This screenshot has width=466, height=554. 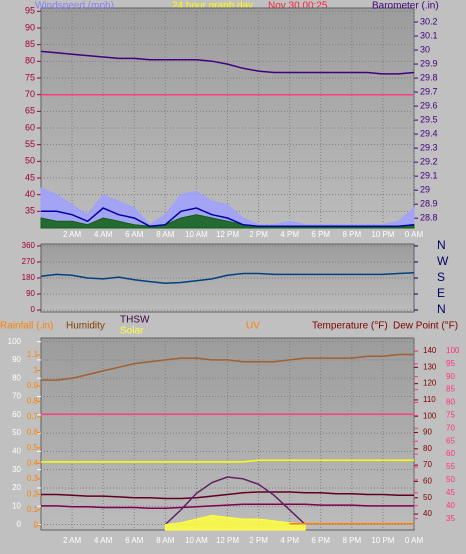 What do you see at coordinates (429, 35) in the screenshot?
I see `y-tick-label: 30.1` at bounding box center [429, 35].